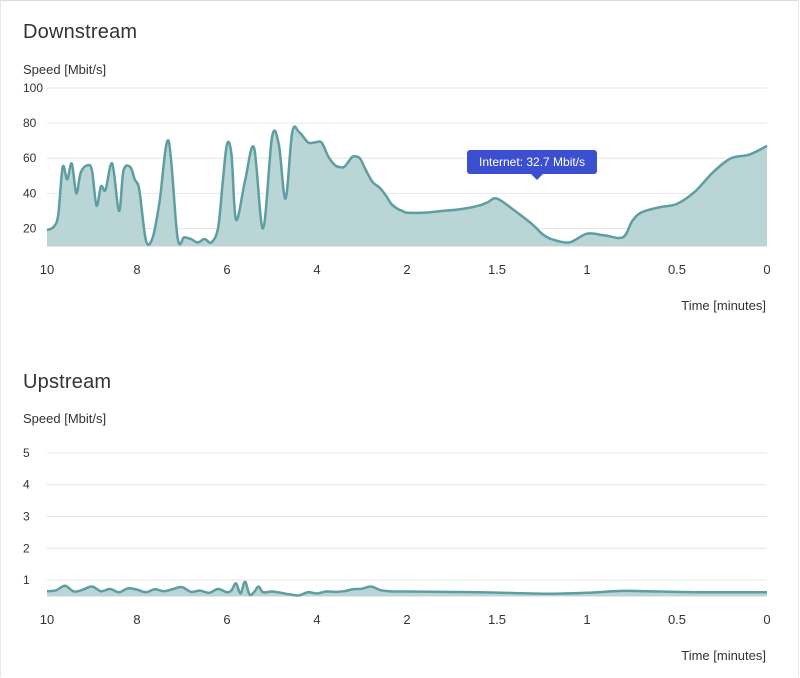 The height and width of the screenshot is (678, 800). What do you see at coordinates (406, 588) in the screenshot?
I see `series-line` at bounding box center [406, 588].